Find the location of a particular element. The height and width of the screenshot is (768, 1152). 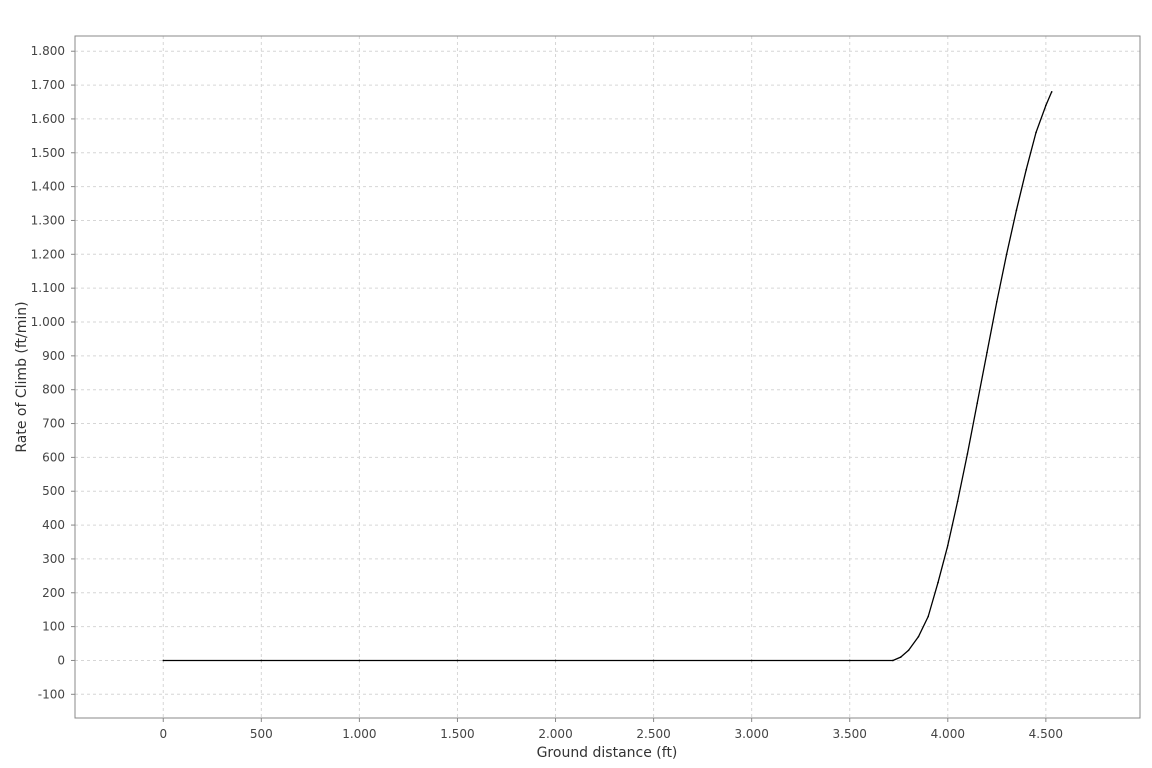

y-tick-label: 100 is located at coordinates (53, 627).